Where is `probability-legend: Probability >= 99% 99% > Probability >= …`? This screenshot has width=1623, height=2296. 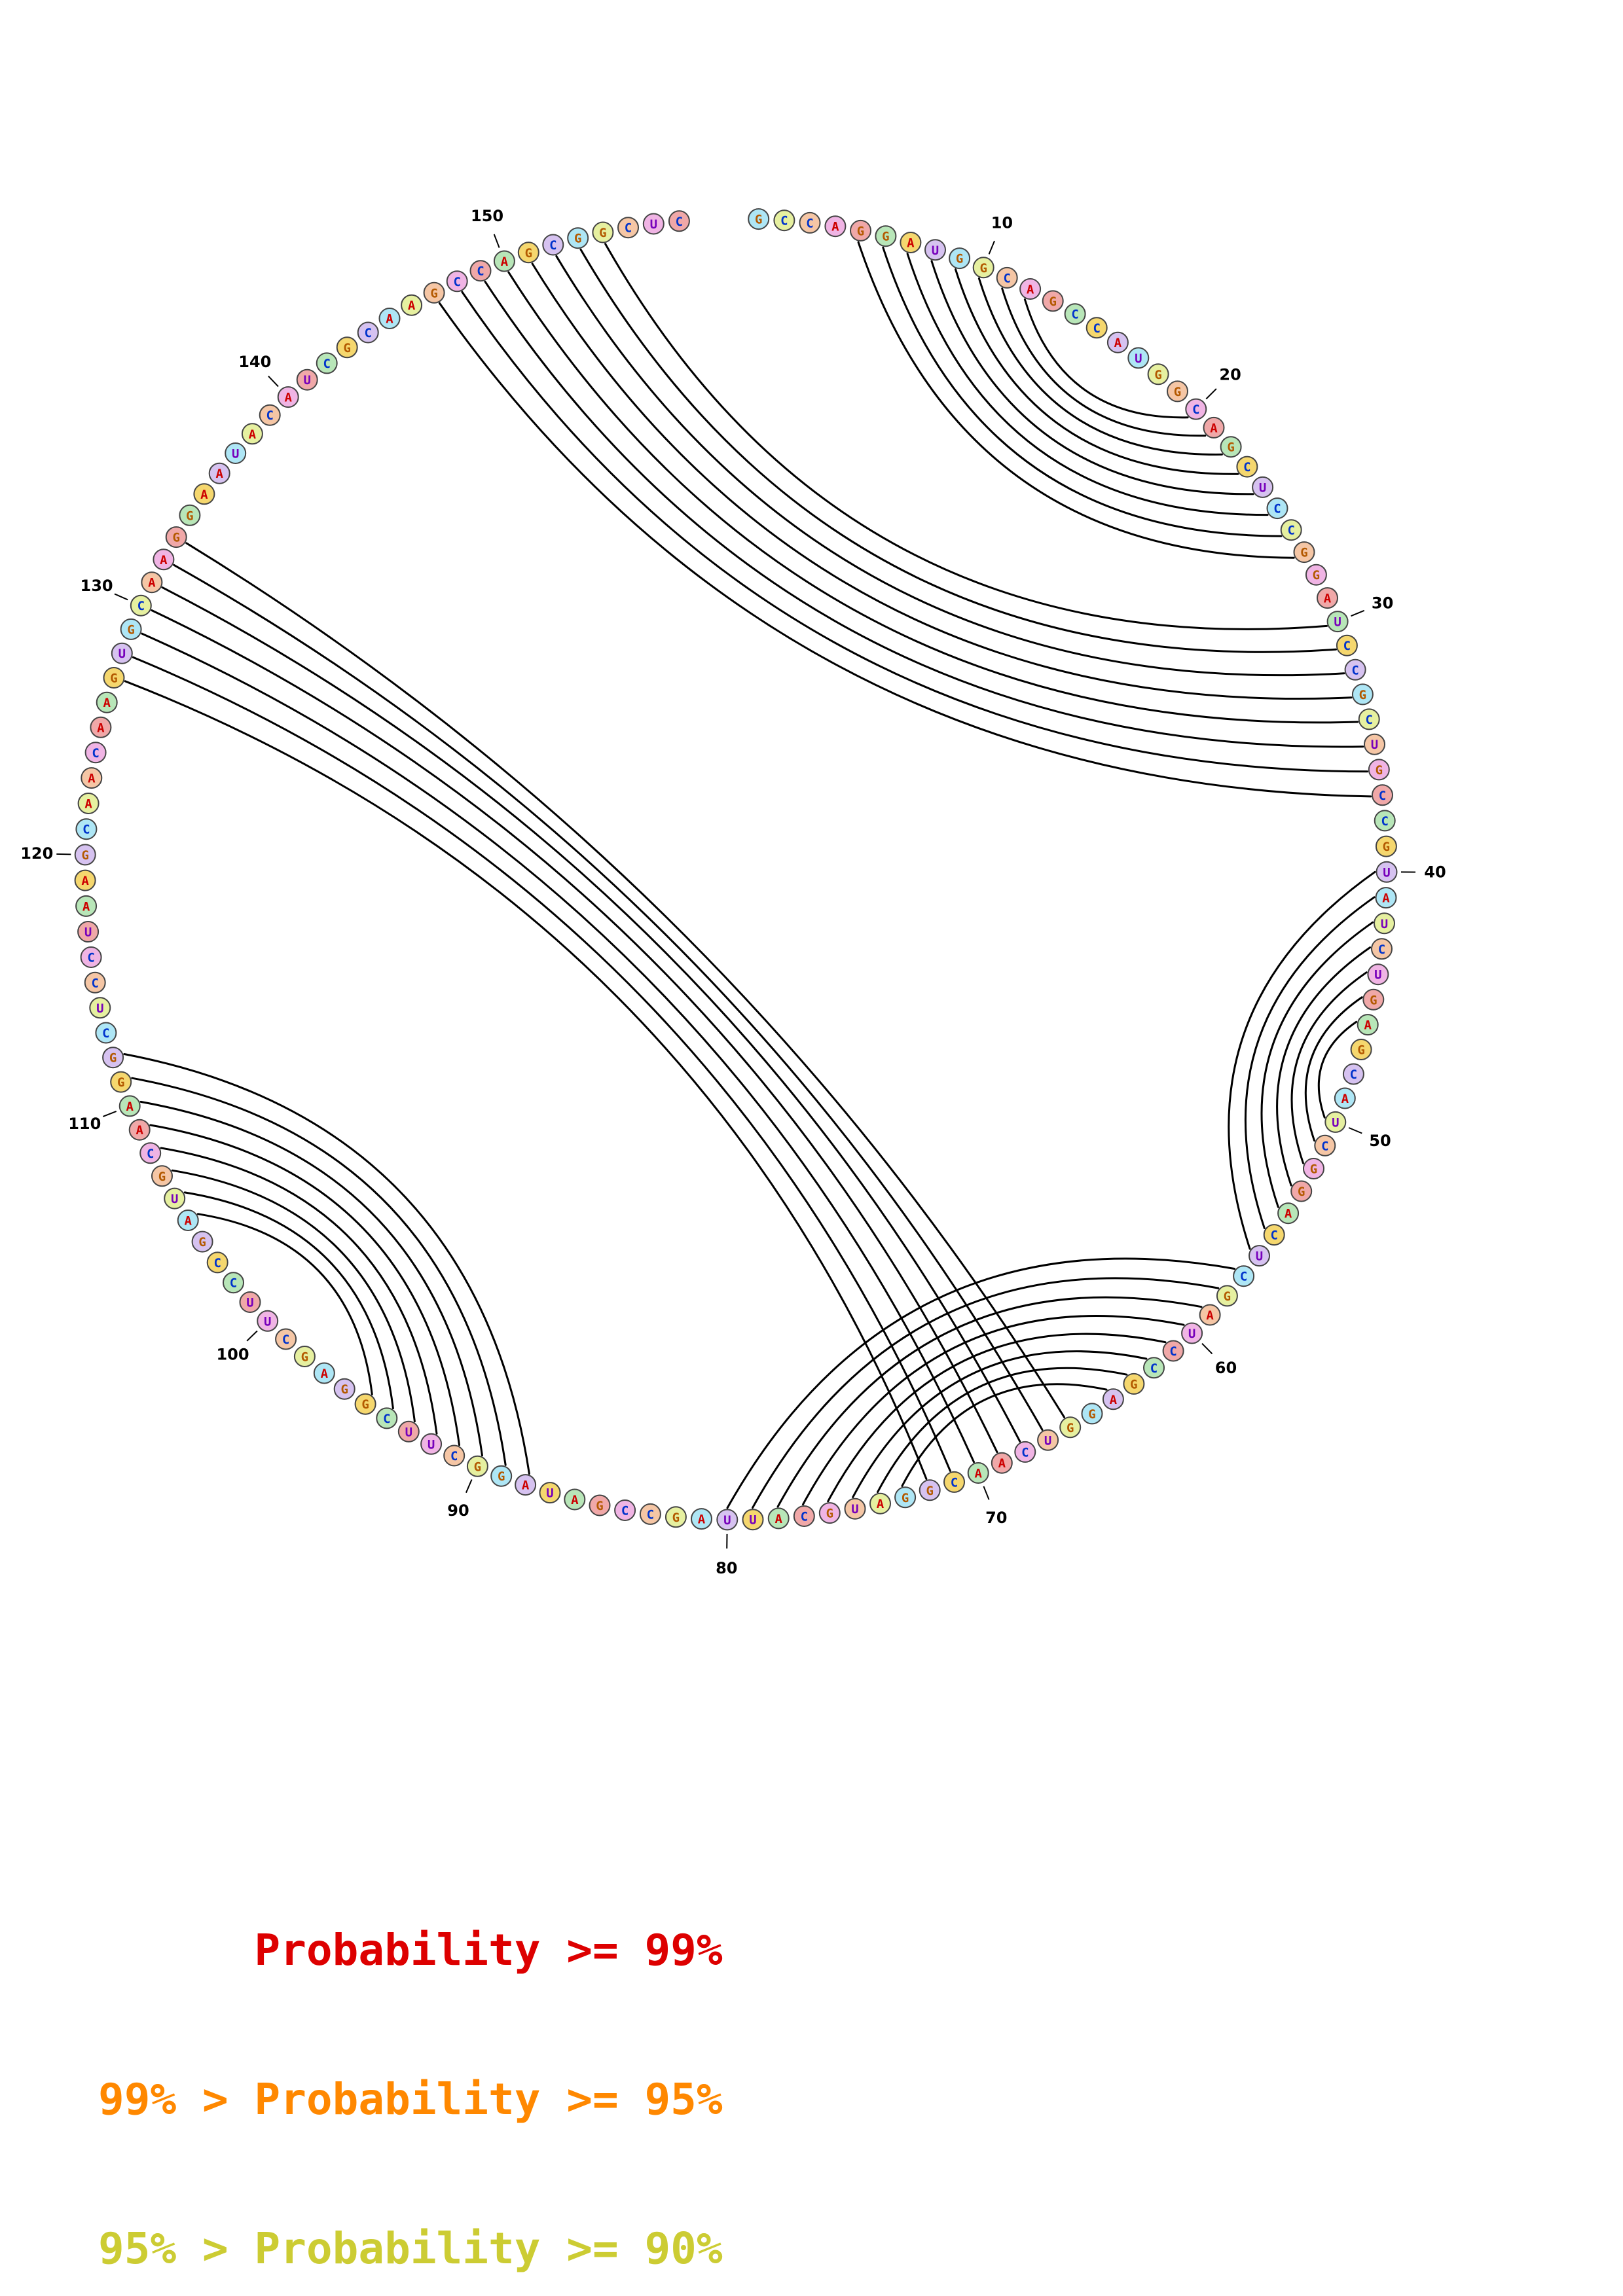
probability-legend: Probability >= 99% 99% > Probability >= … is located at coordinates (410, 2061).